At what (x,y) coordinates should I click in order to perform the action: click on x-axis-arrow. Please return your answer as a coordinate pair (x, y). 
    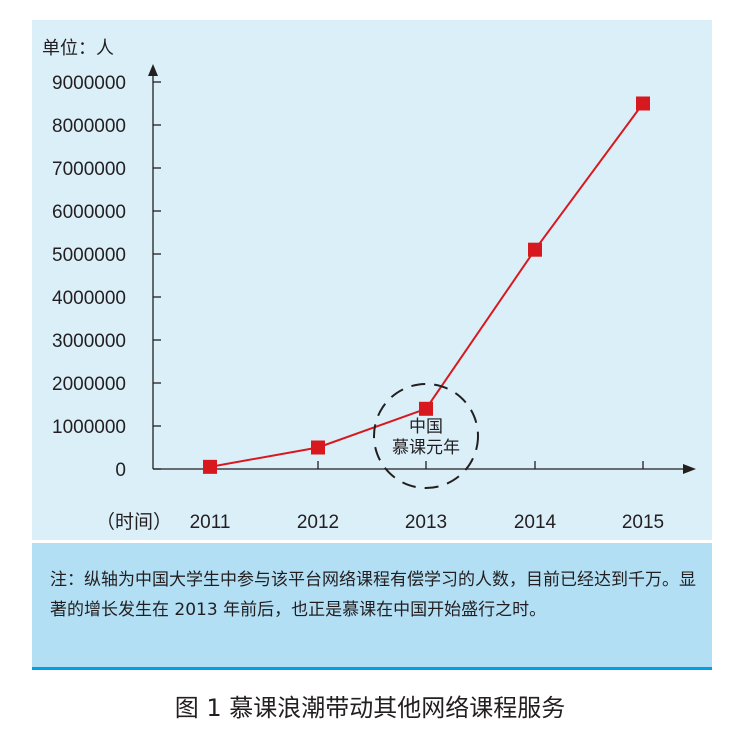
    Looking at the image, I should click on (689, 469).